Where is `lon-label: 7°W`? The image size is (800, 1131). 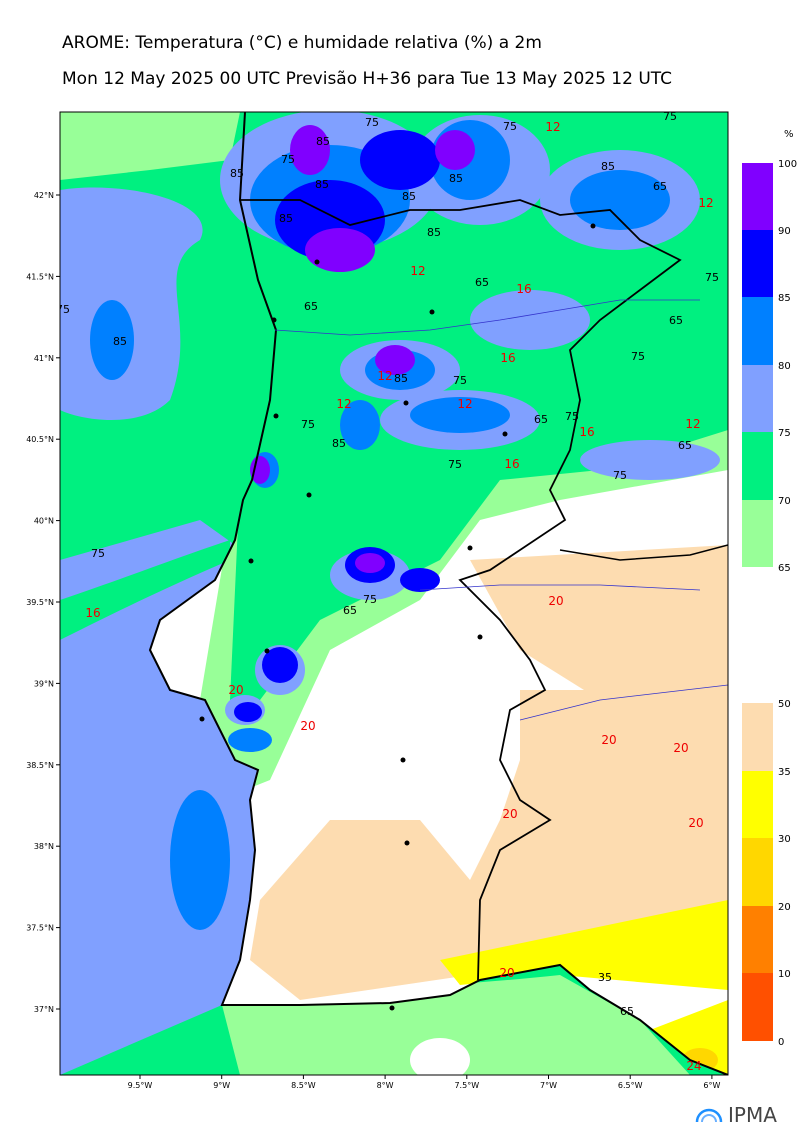 lon-label: 7°W is located at coordinates (548, 1085).